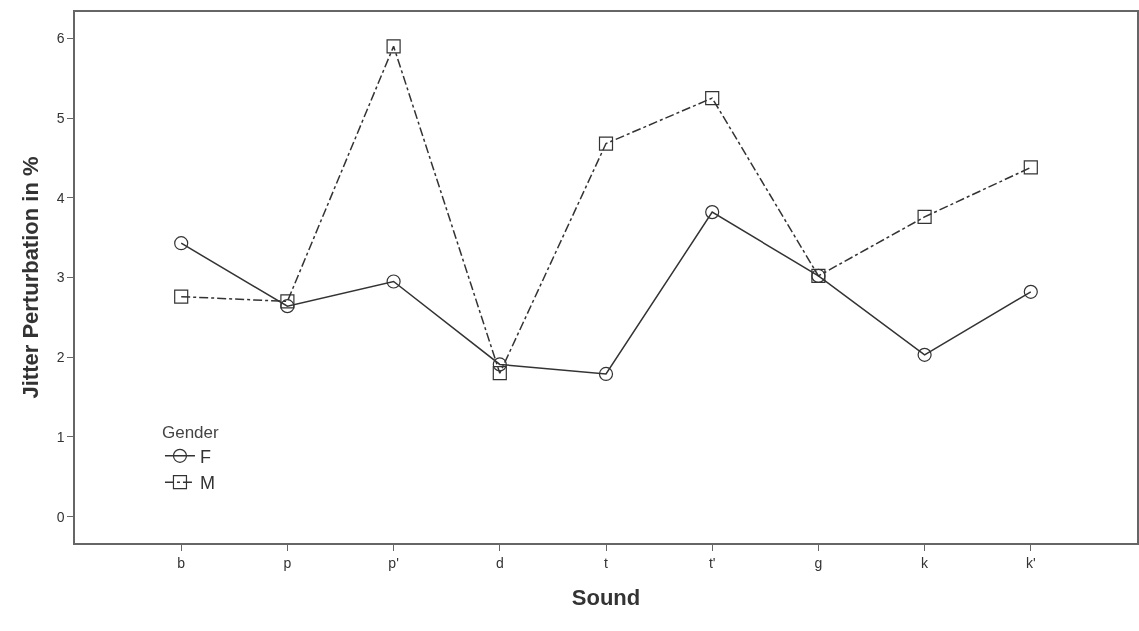  What do you see at coordinates (207, 483) in the screenshot?
I see `legend-label: M` at bounding box center [207, 483].